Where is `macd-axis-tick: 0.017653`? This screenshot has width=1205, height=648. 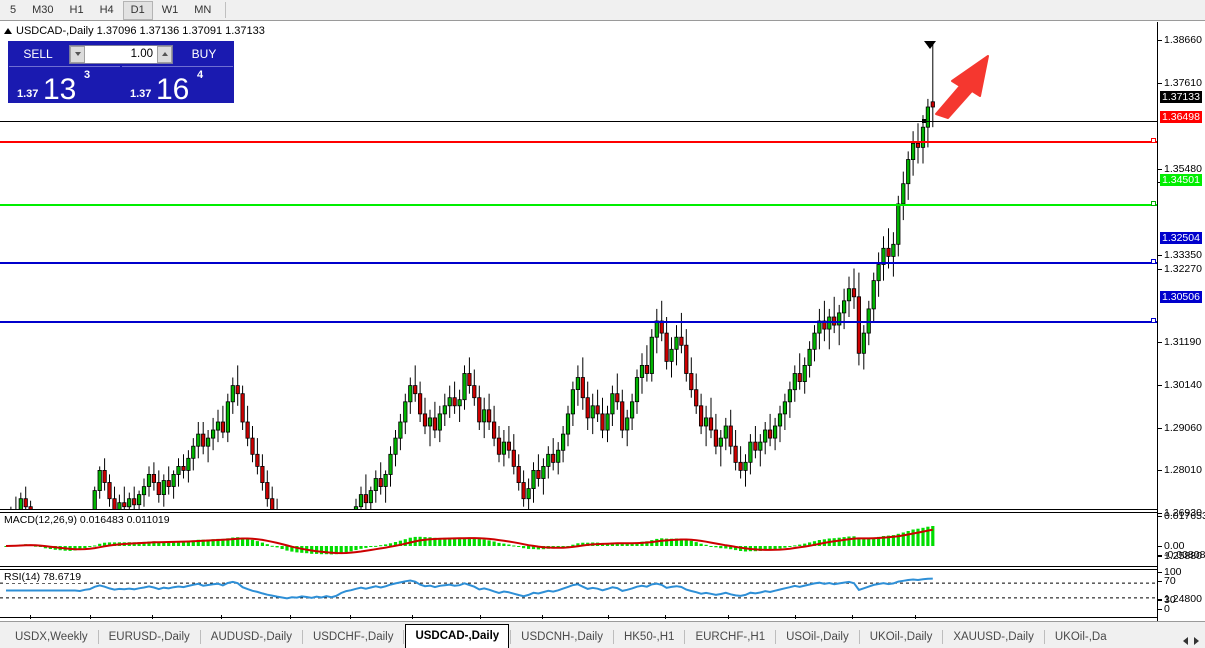
macd-axis-tick: 0.017653 is located at coordinates (1181, 516).